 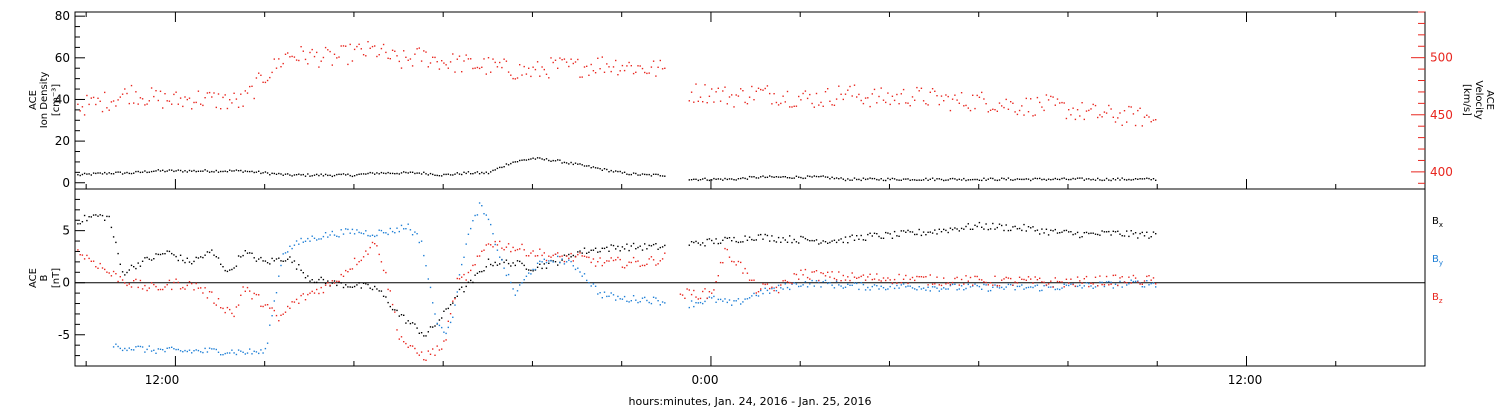 What do you see at coordinates (64, 335) in the screenshot?
I see `b-tick-label: -5` at bounding box center [64, 335].